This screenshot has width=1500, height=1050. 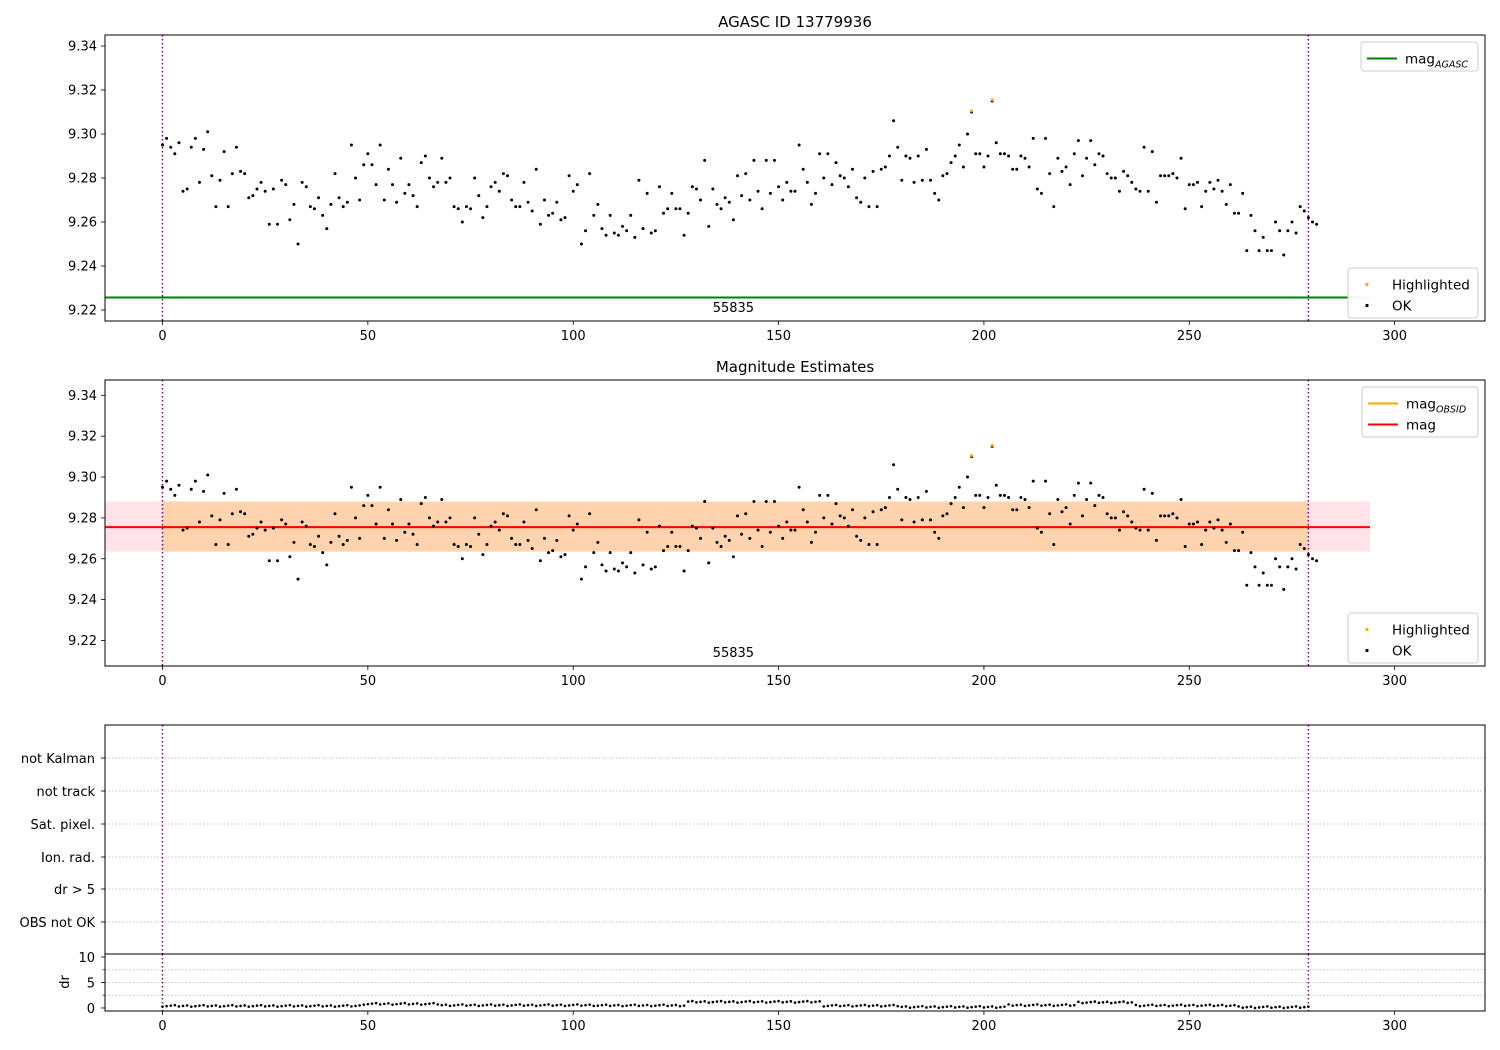 What do you see at coordinates (778, 1026) in the screenshot?
I see `x-tick-label: 150` at bounding box center [778, 1026].